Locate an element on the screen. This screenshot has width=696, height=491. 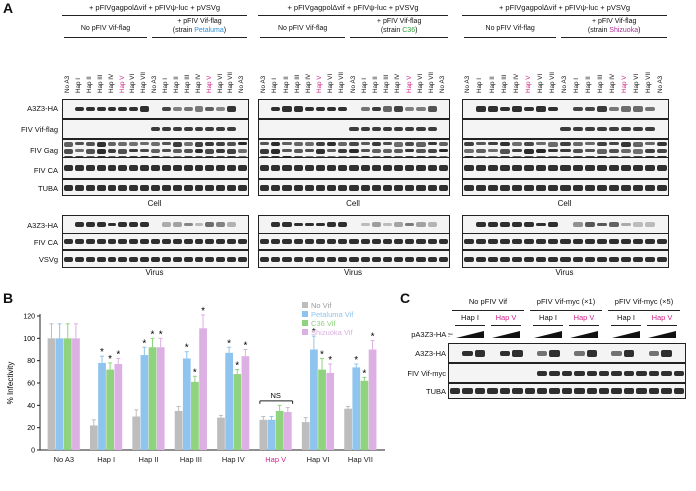
strain-name: Petaluma is located at coordinates (209, 30).